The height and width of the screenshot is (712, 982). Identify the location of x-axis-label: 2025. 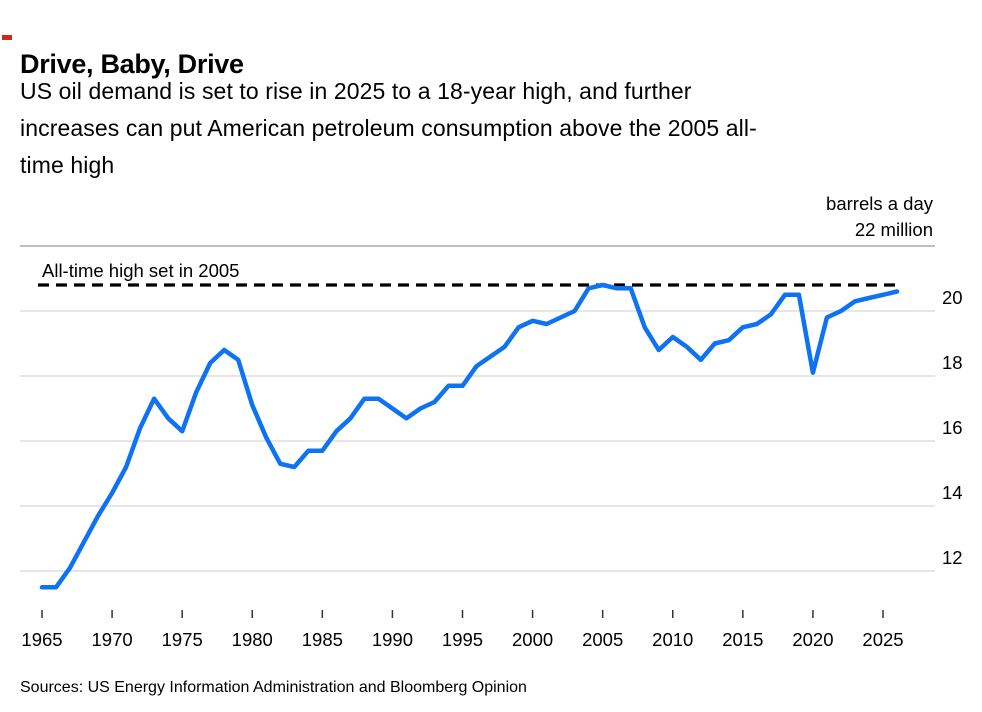
(882, 639).